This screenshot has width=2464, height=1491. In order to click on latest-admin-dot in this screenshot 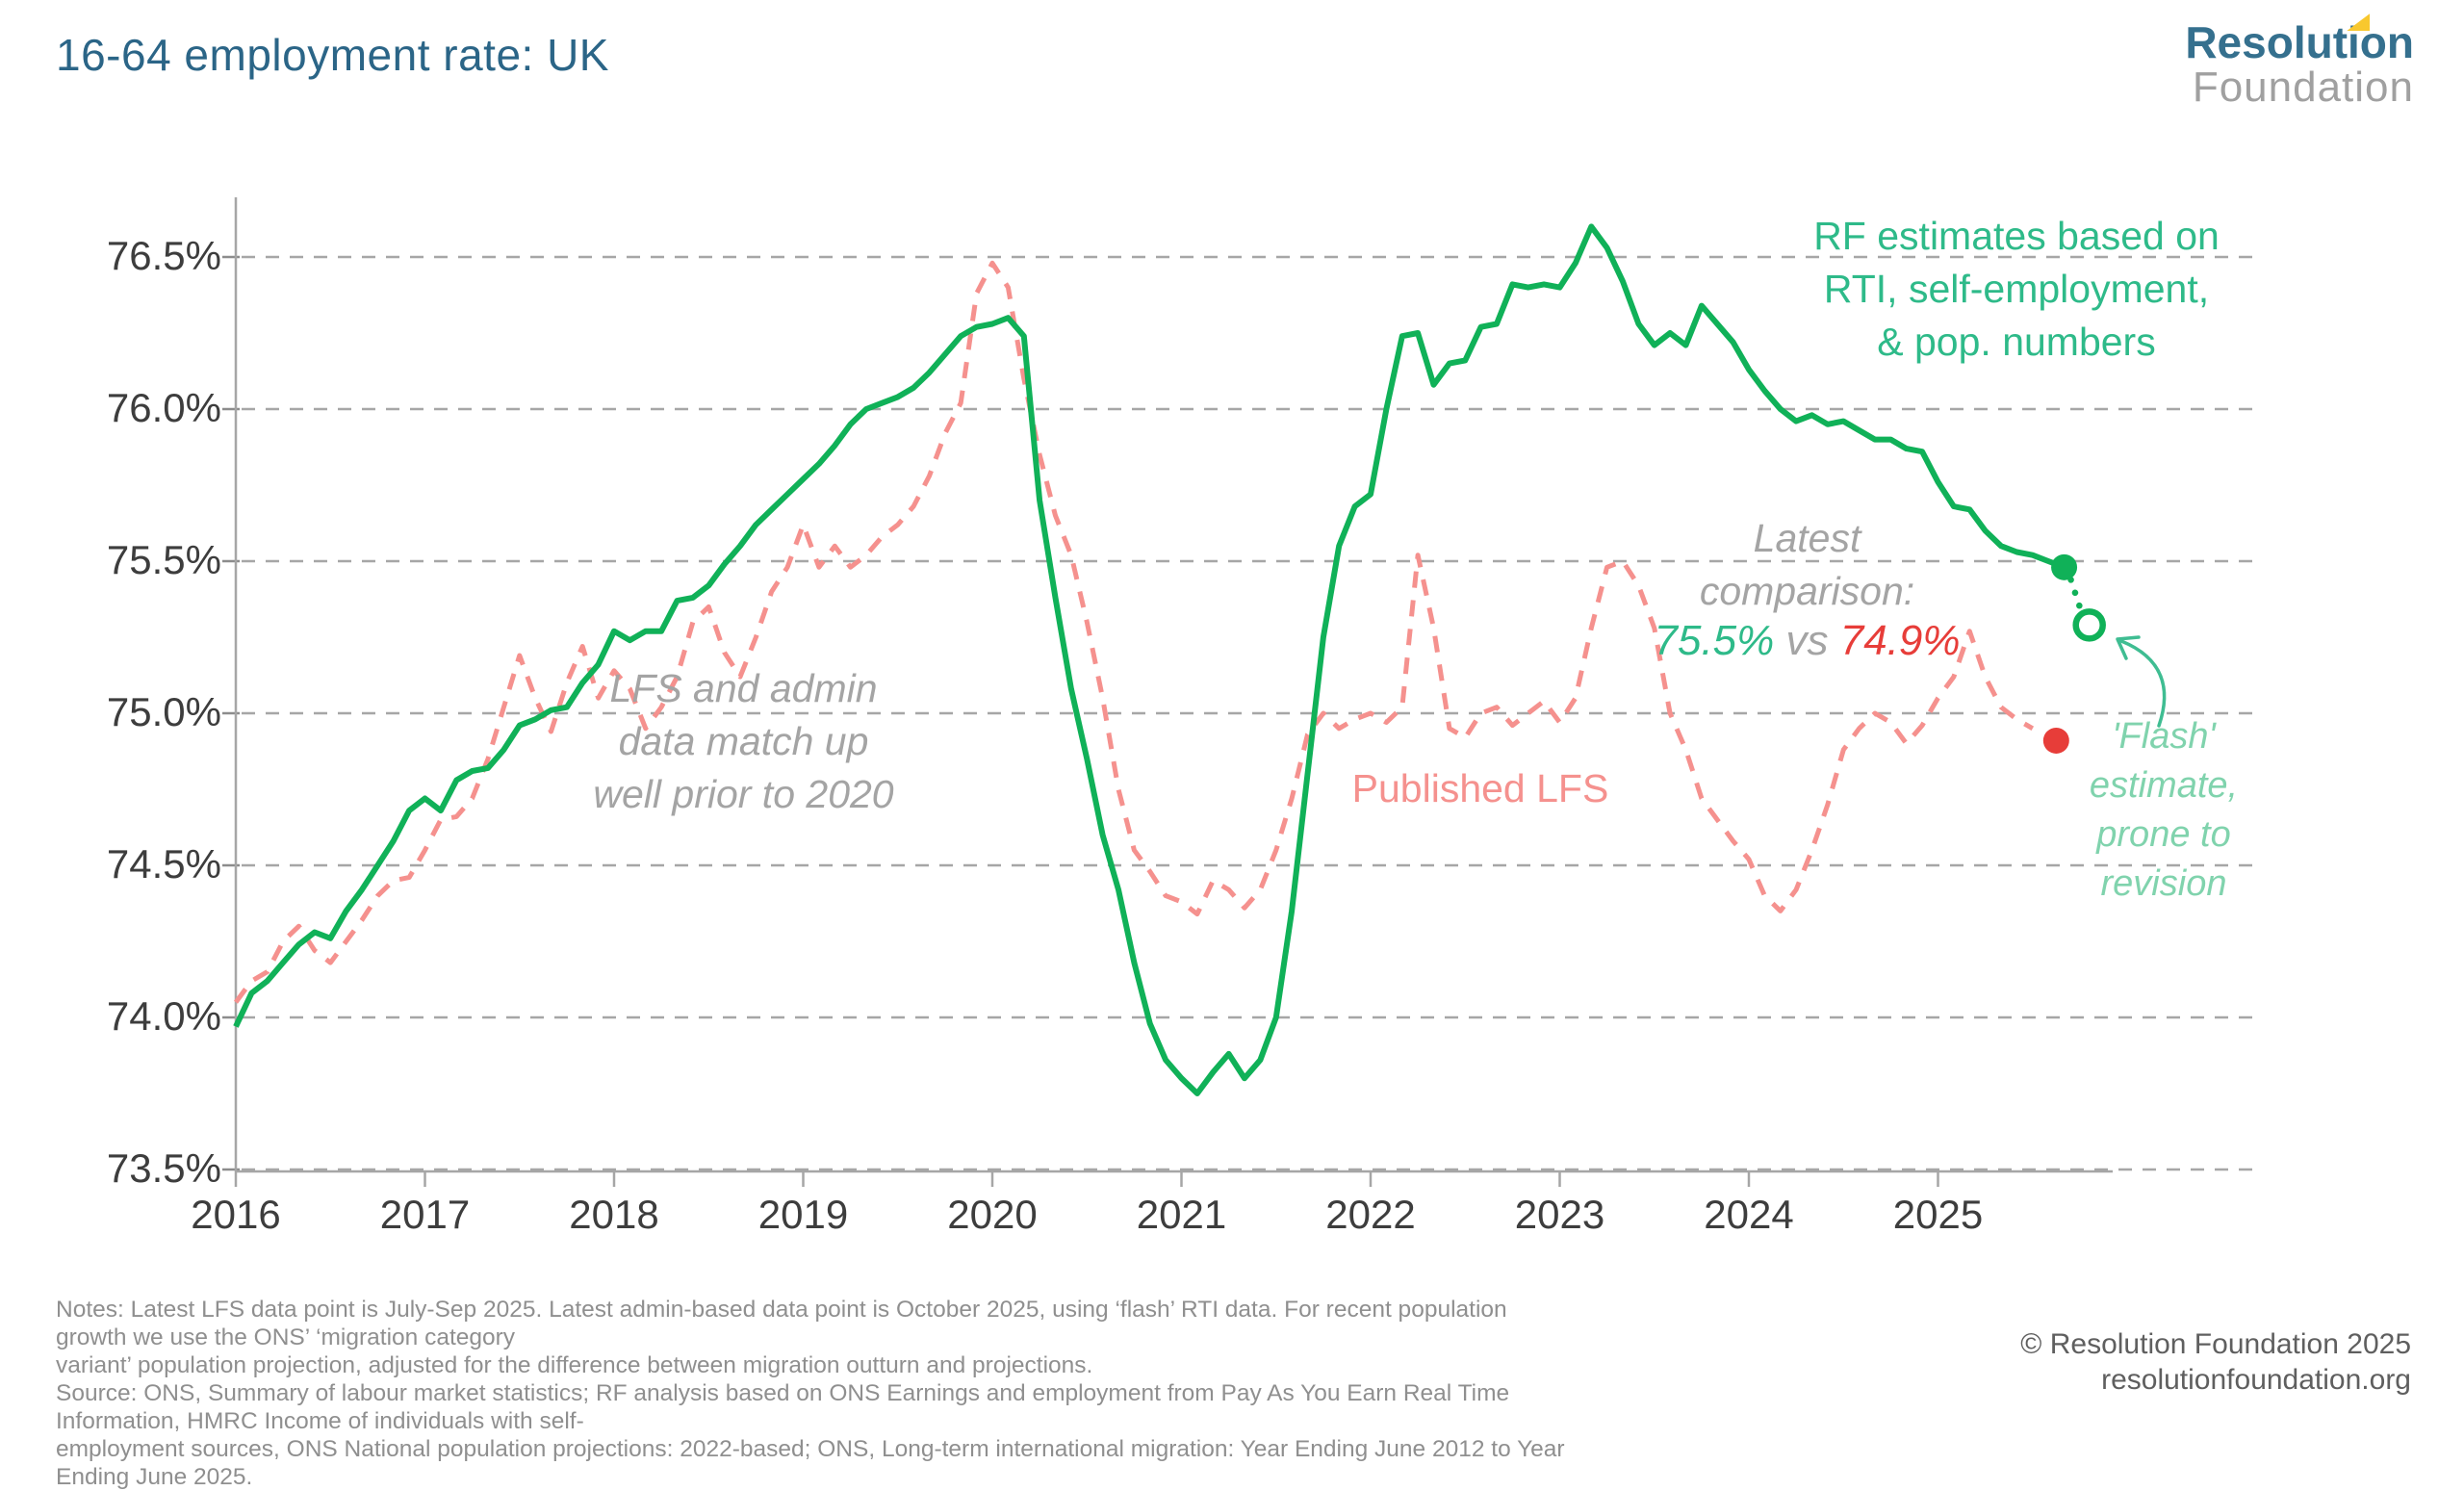, I will do `click(2064, 566)`.